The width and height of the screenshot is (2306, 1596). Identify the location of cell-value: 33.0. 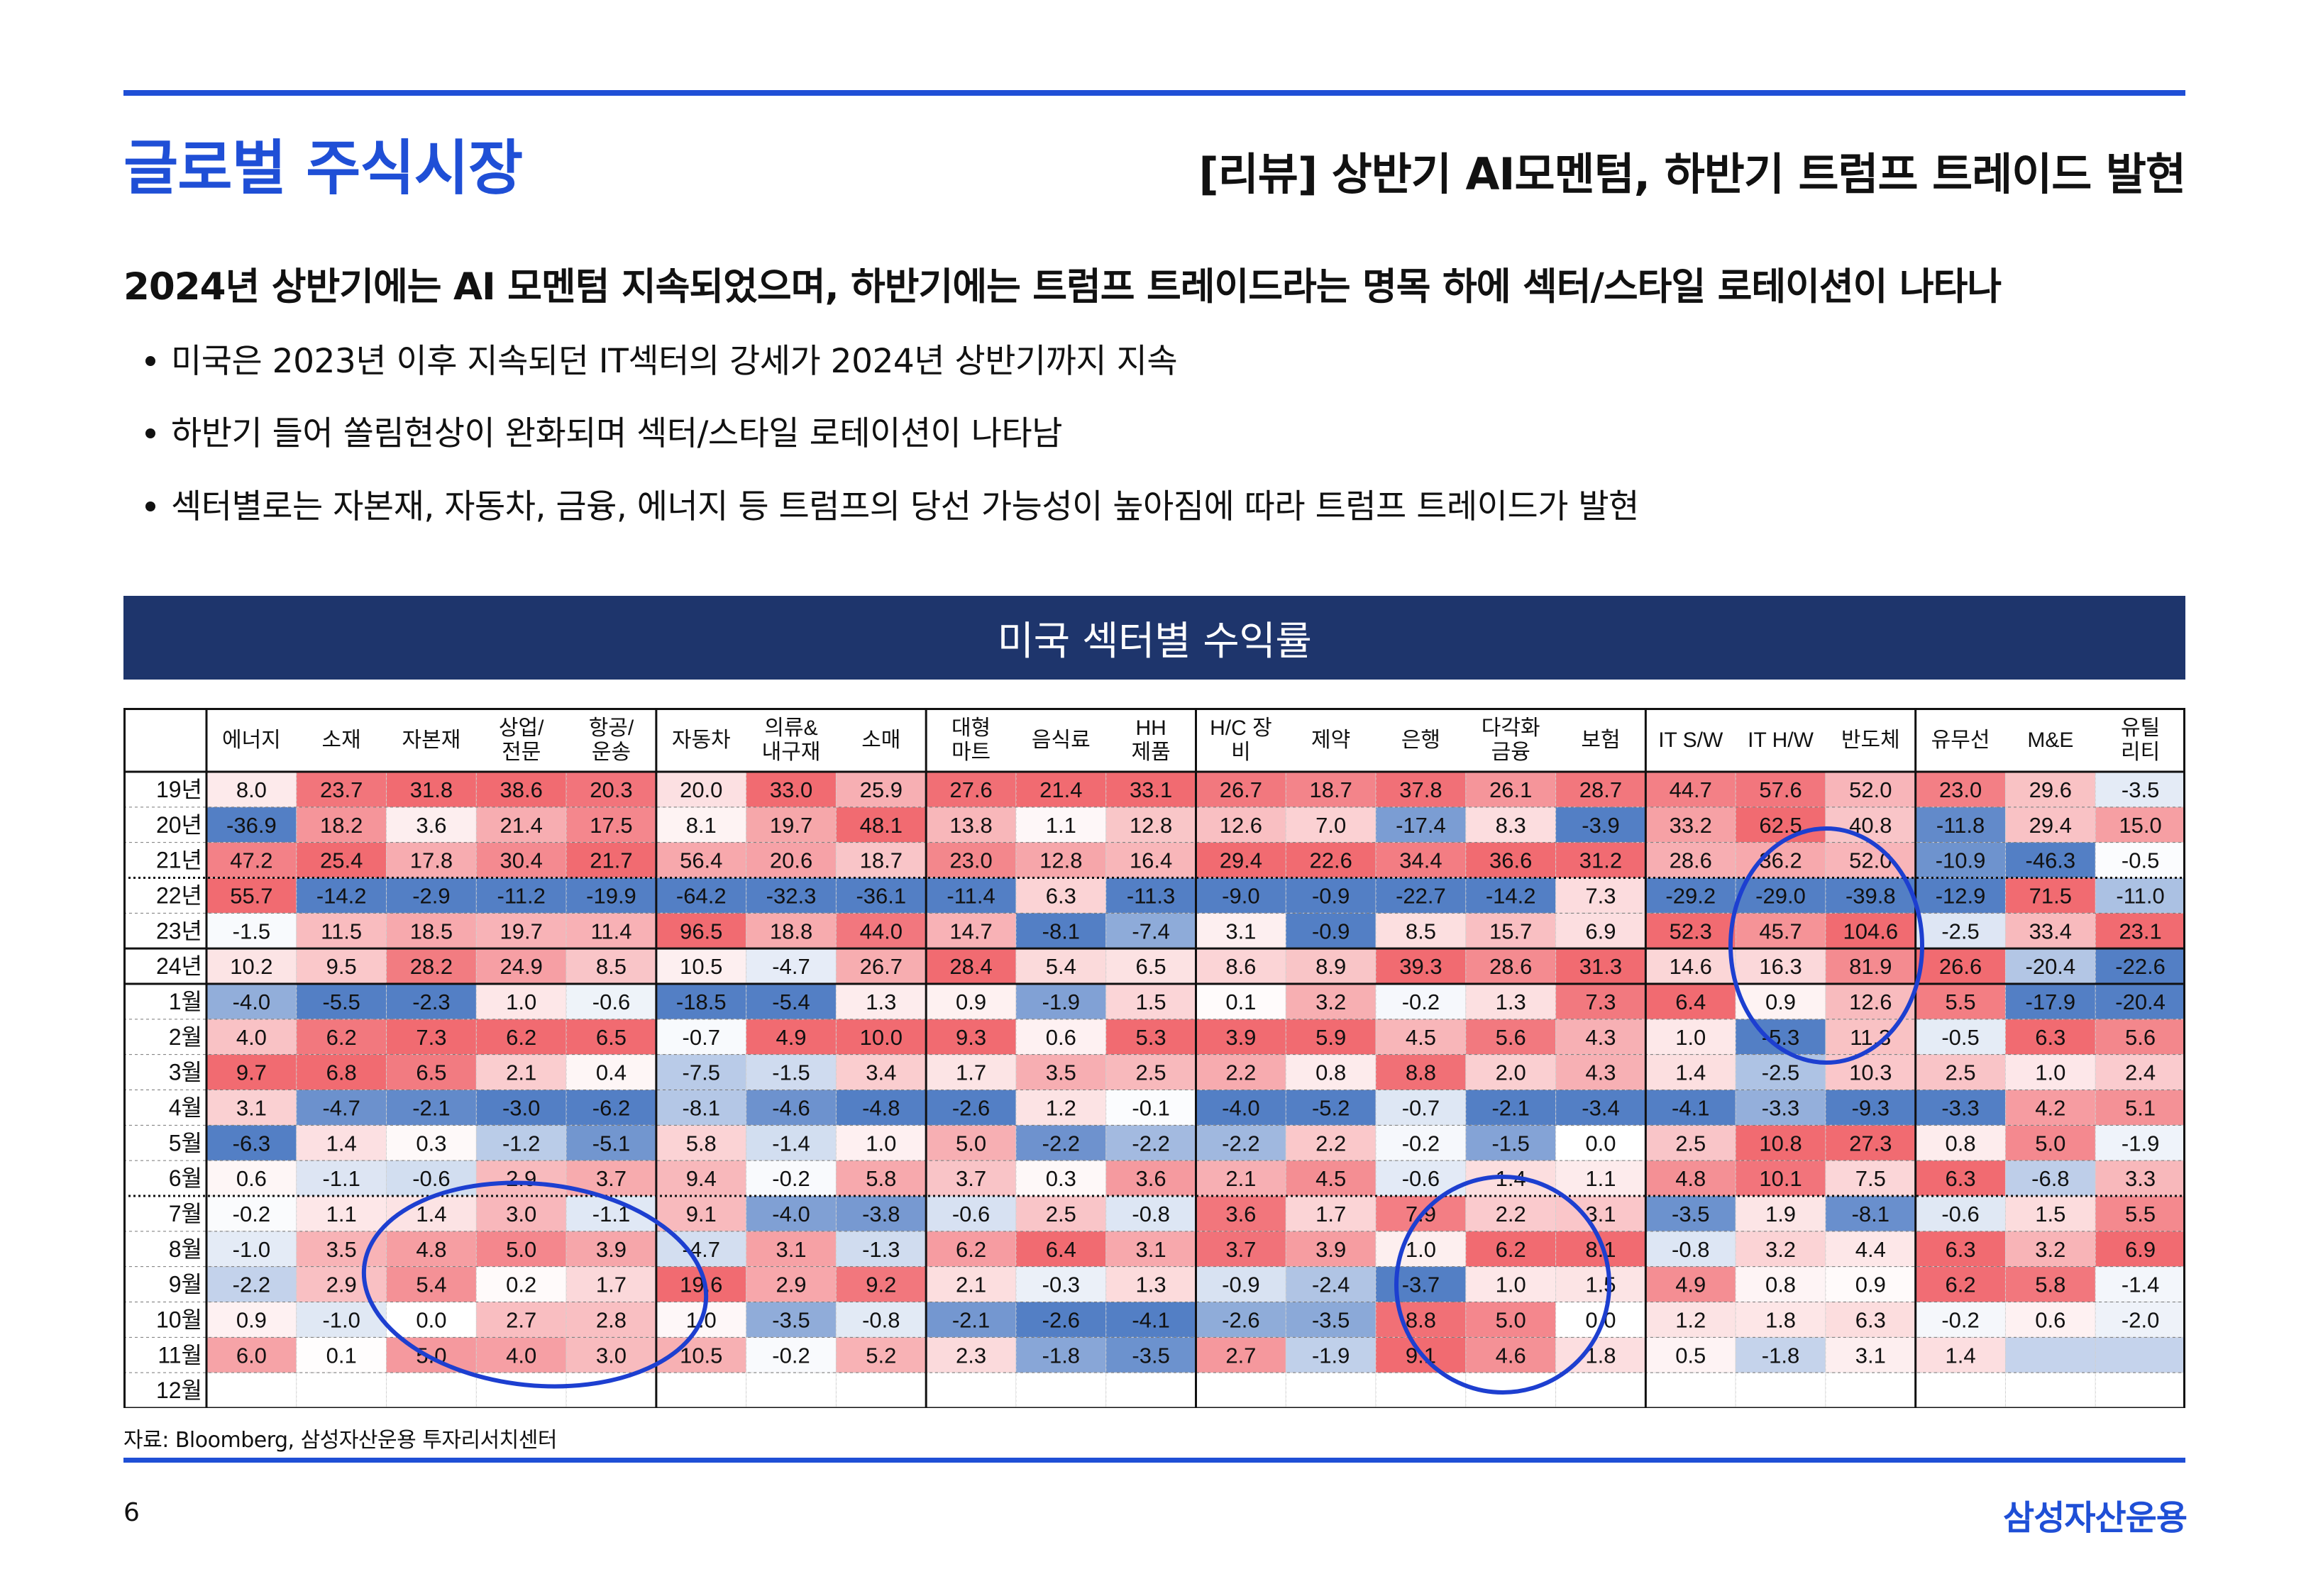
(791, 789).